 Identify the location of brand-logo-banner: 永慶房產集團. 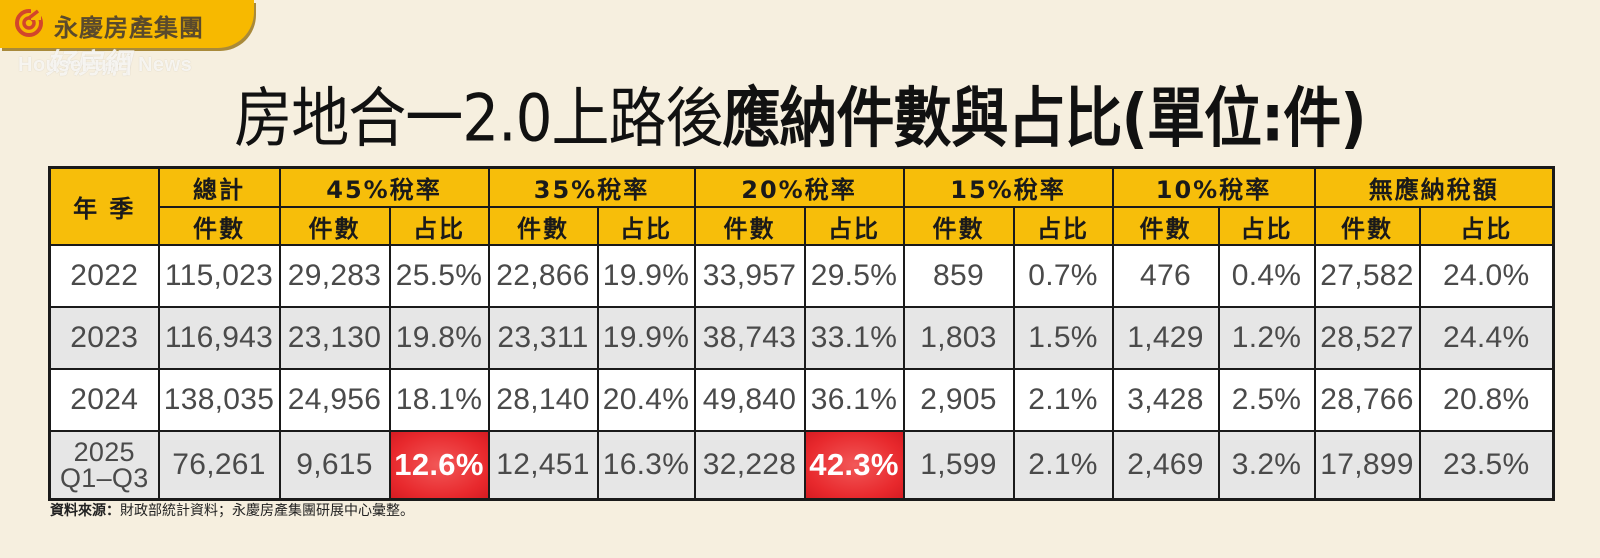
(127, 24).